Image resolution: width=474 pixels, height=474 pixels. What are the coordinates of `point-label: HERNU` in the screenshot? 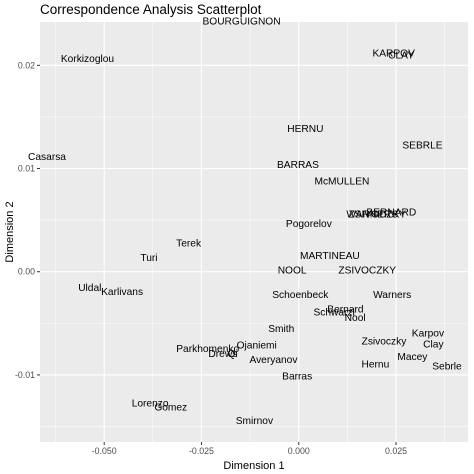 It's located at (305, 129).